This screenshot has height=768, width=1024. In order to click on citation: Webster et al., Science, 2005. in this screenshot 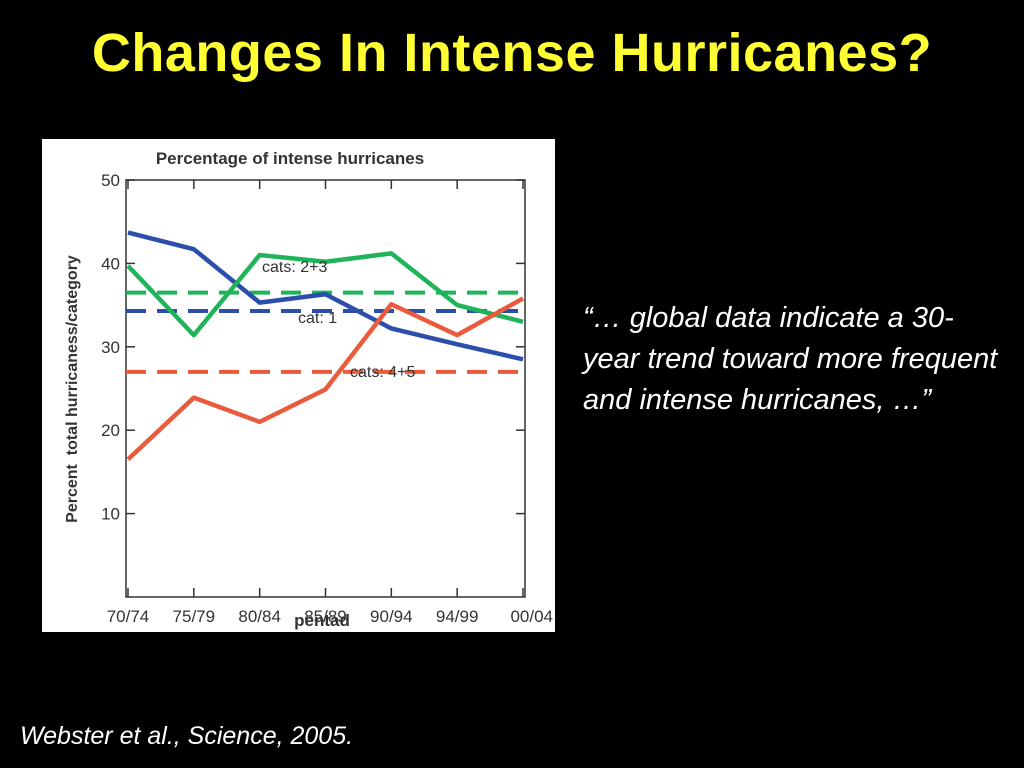, I will do `click(187, 736)`.